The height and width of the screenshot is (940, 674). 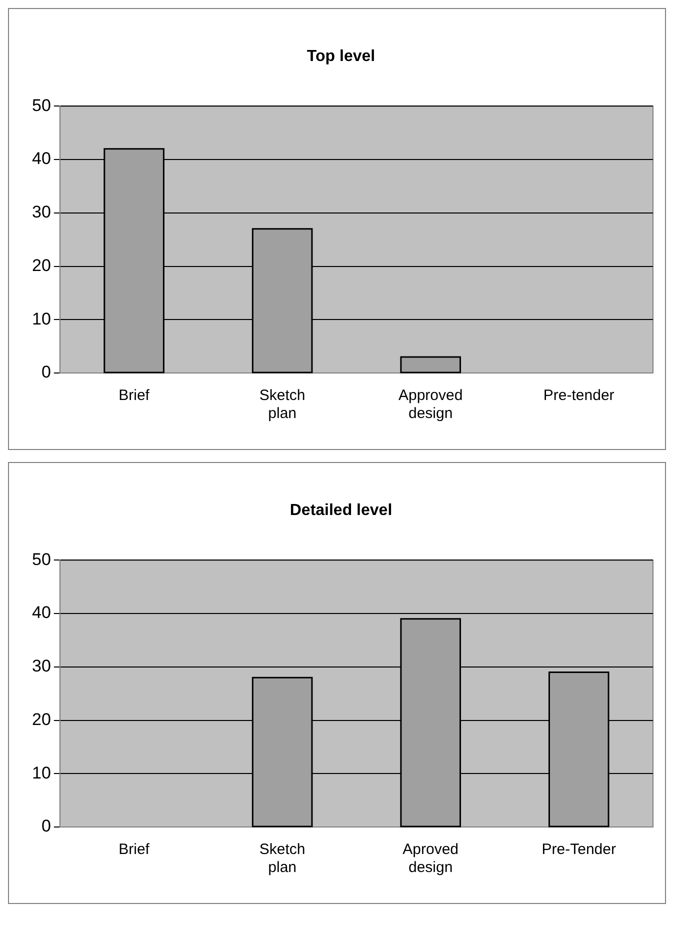 I want to click on x-tick-label: Pre-tender, so click(x=578, y=395).